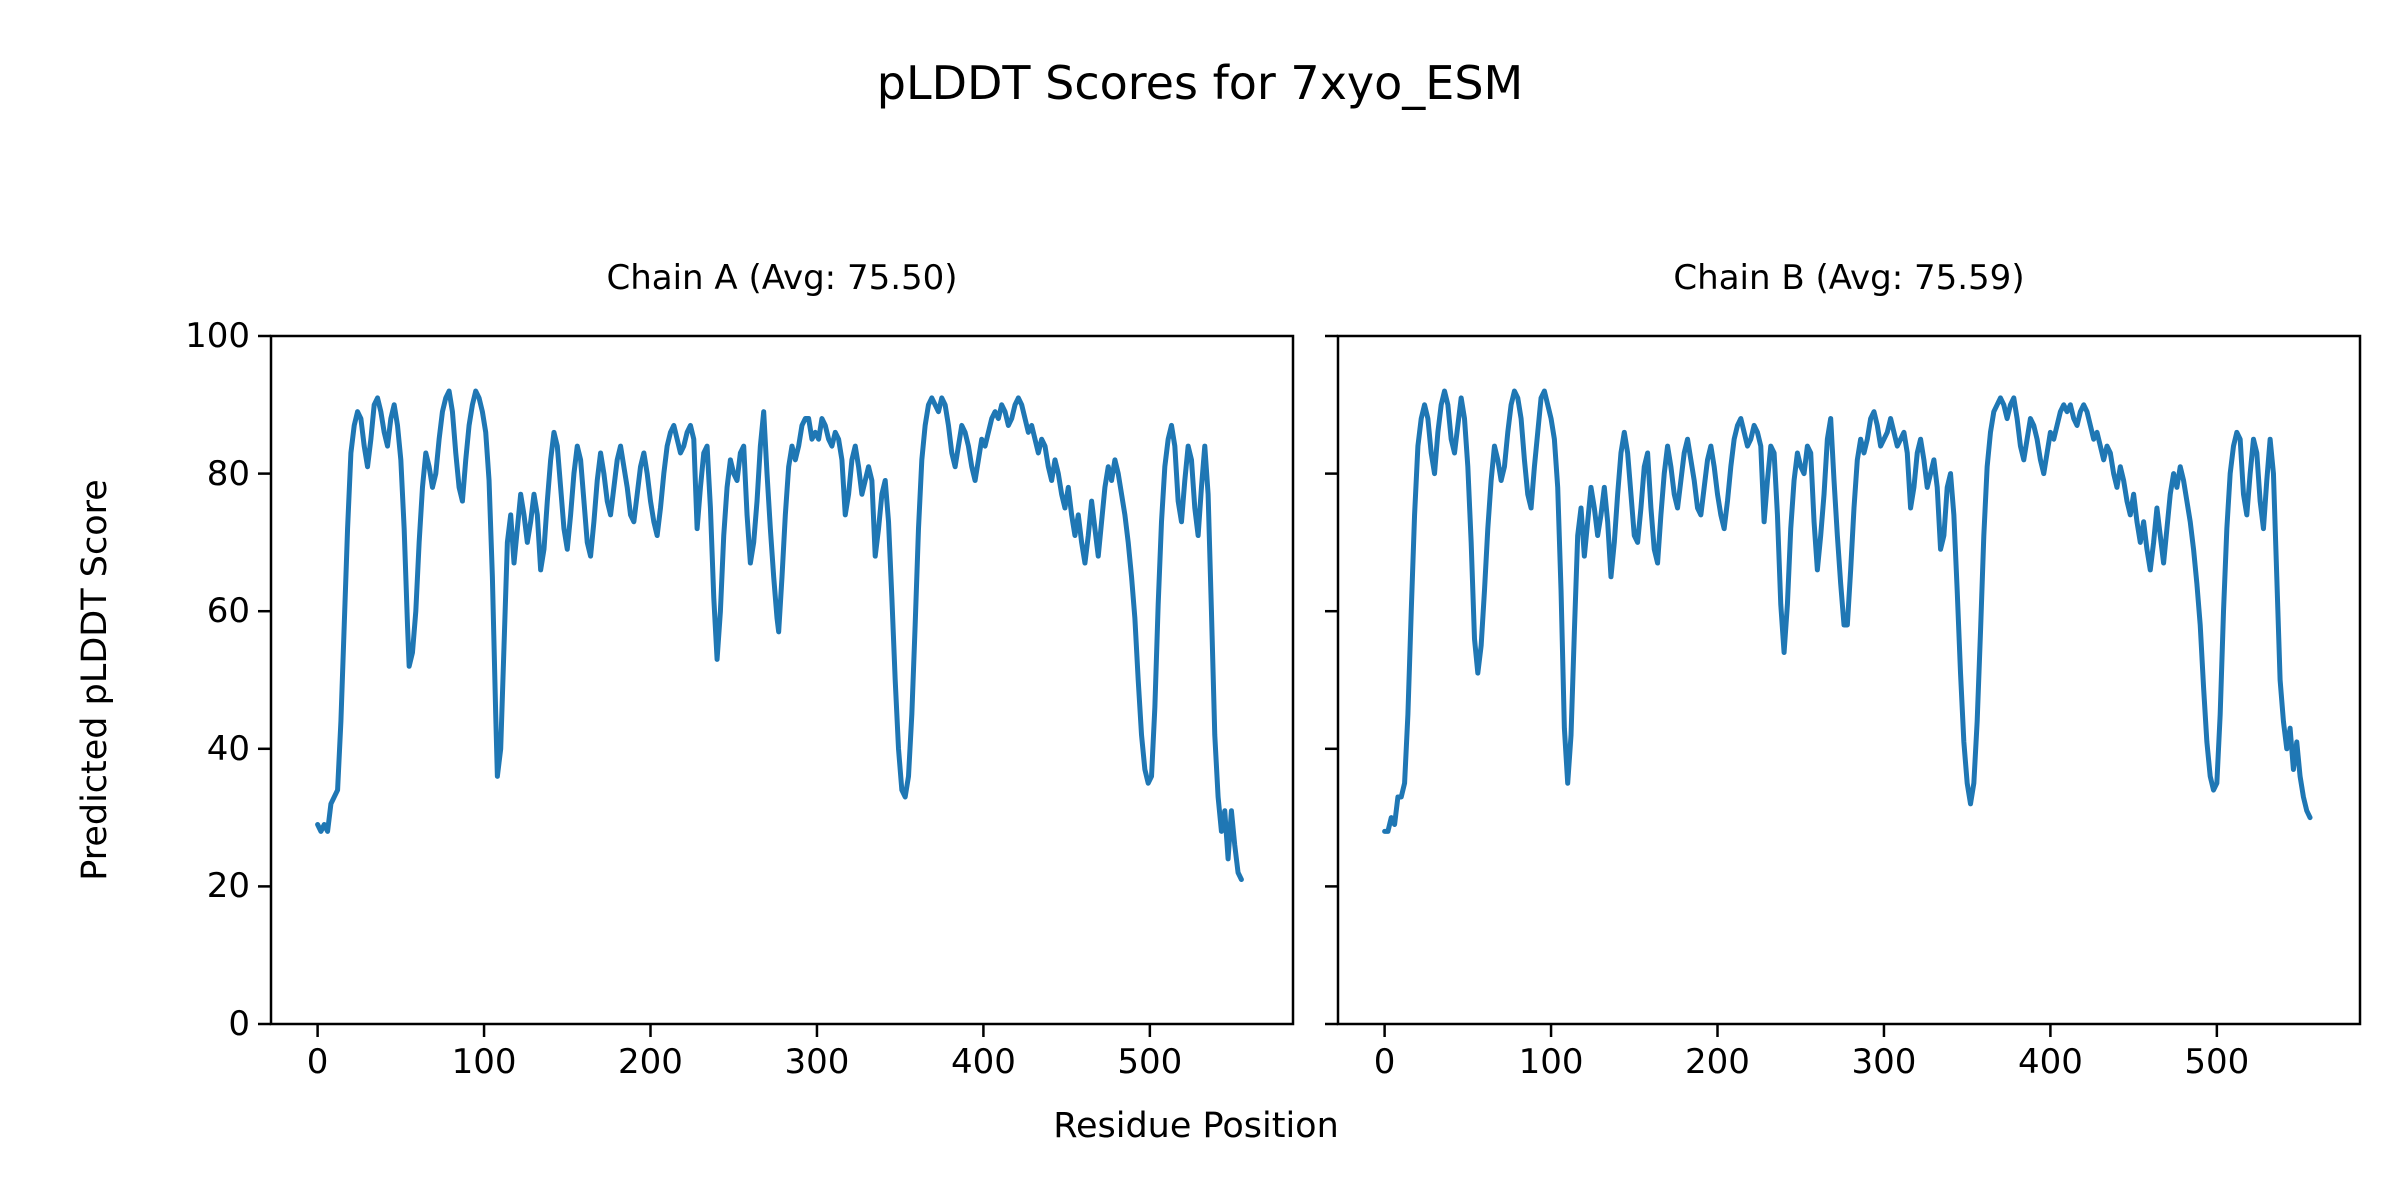 The image size is (2400, 1200). Describe the element at coordinates (782, 278) in the screenshot. I see `panel-title-chain-a: Chain A (Avg: 75.50)` at that location.